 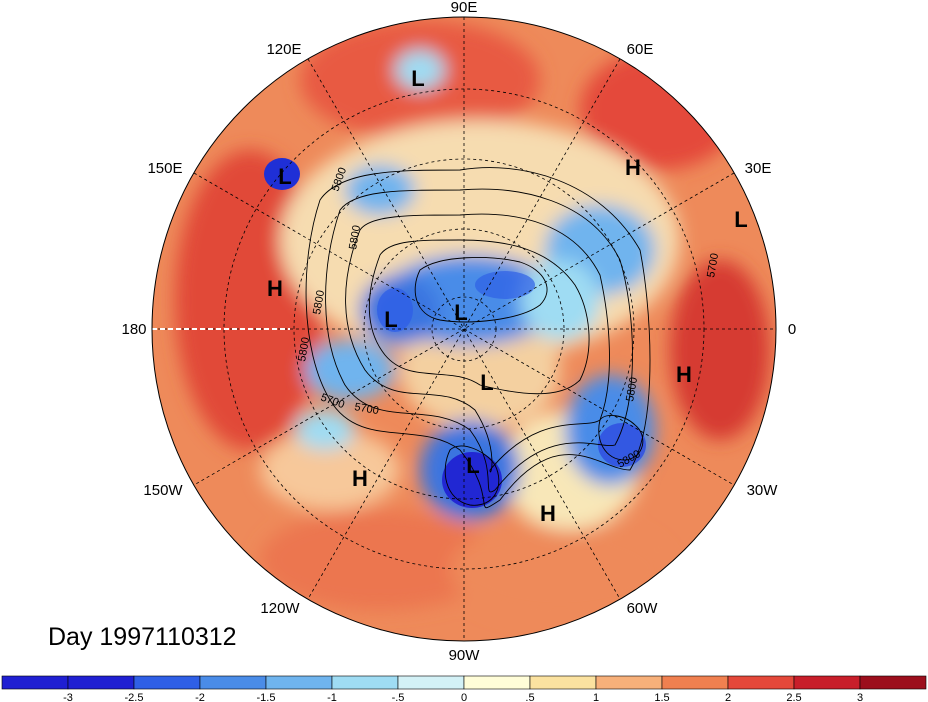 I want to click on date-label: Day 1997110312, so click(x=142, y=637).